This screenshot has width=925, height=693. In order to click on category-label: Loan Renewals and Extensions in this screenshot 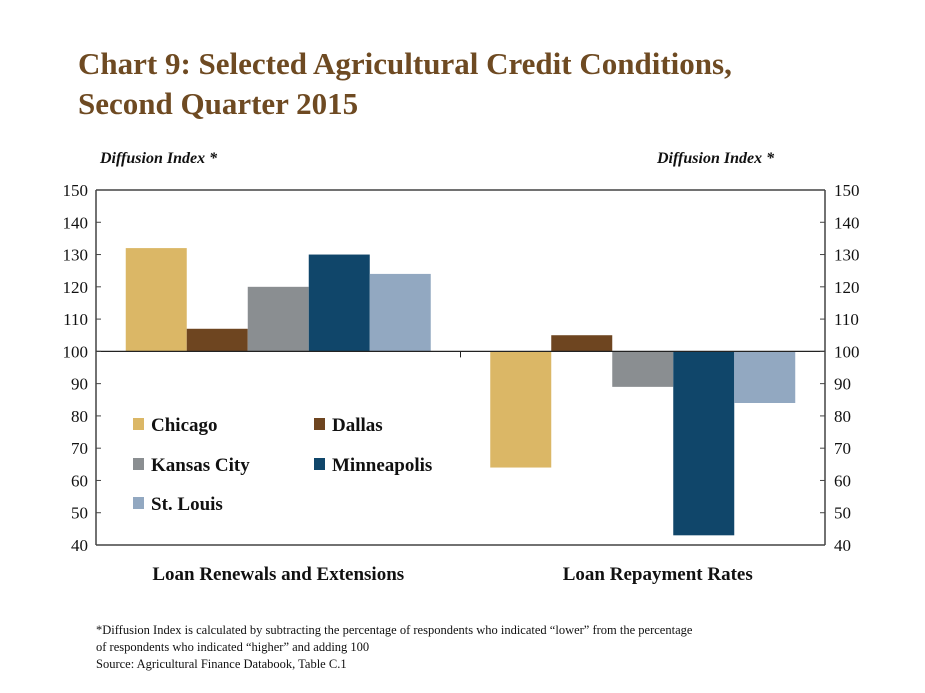, I will do `click(278, 574)`.